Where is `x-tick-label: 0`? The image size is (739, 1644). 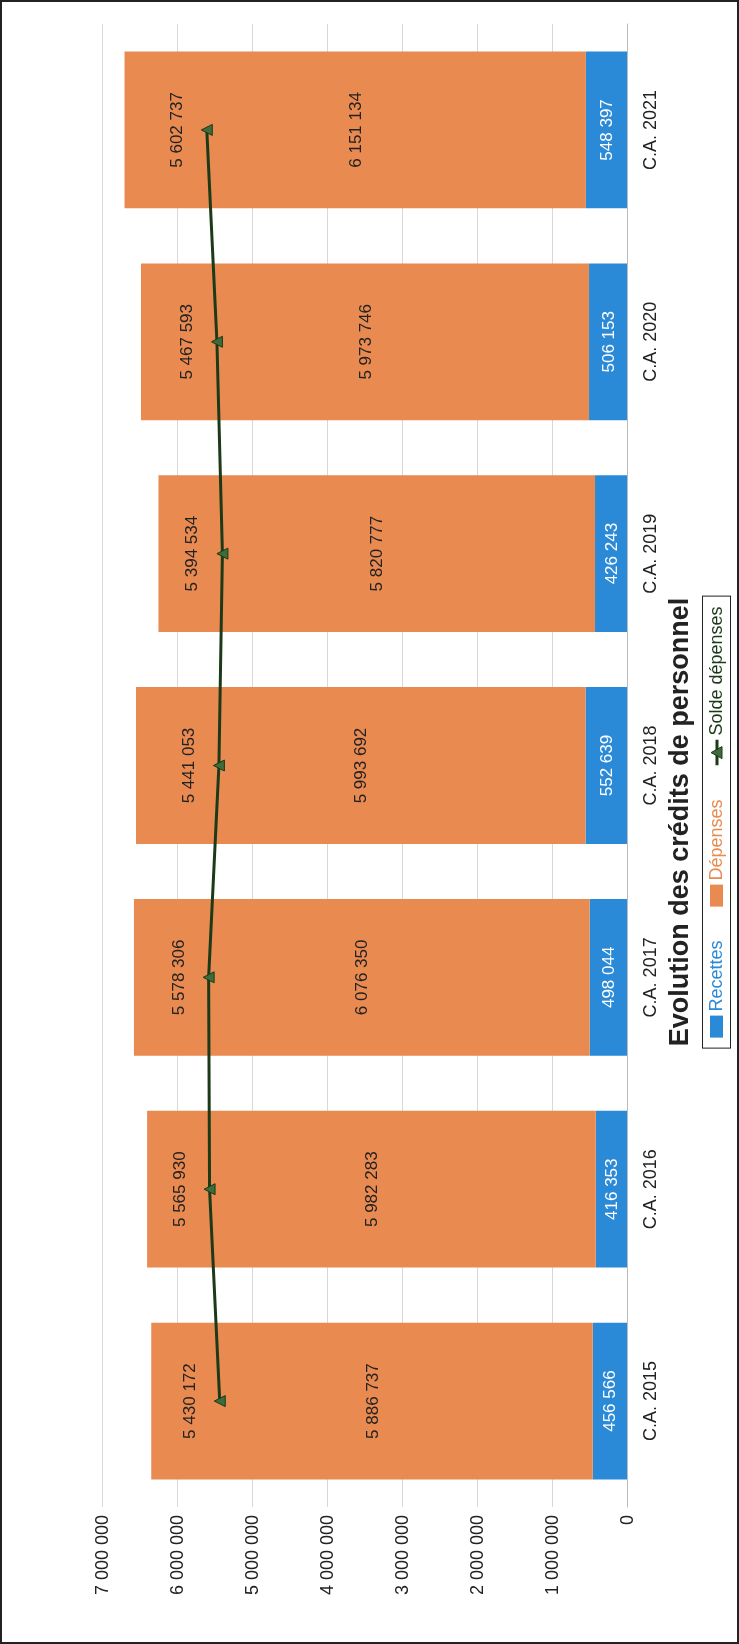 x-tick-label: 0 is located at coordinates (627, 1520).